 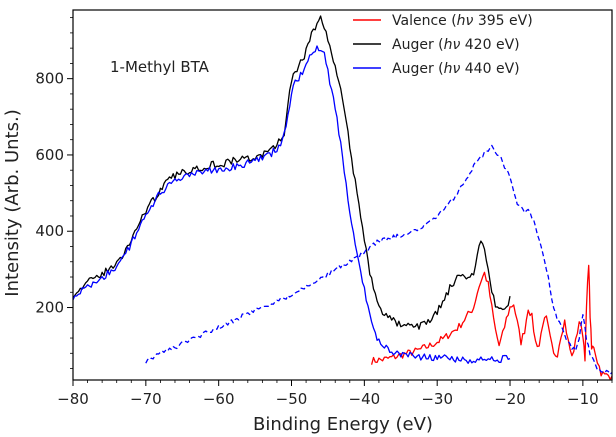 What do you see at coordinates (437, 399) in the screenshot?
I see `x-tick-label: −30` at bounding box center [437, 399].